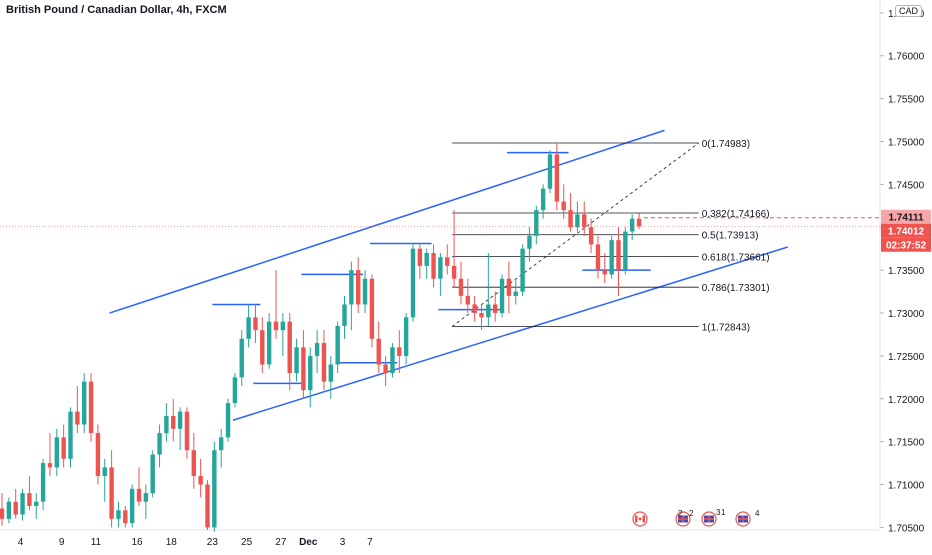 The height and width of the screenshot is (555, 932). What do you see at coordinates (370, 542) in the screenshot?
I see `time-tick-label: 7` at bounding box center [370, 542].